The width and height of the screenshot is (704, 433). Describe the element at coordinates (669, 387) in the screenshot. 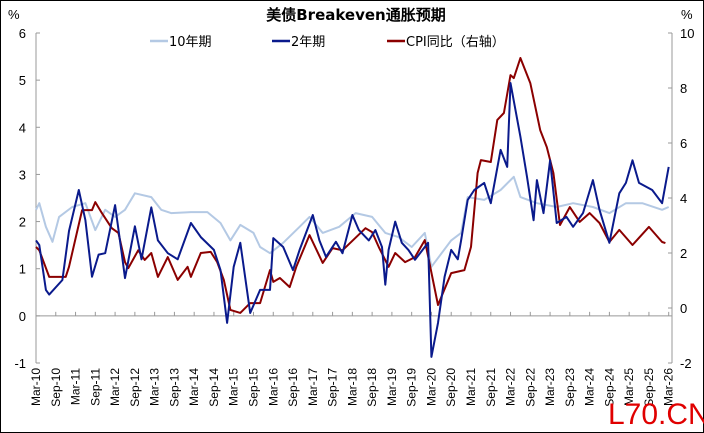

I see `x-tick-label: Mar-26` at that location.